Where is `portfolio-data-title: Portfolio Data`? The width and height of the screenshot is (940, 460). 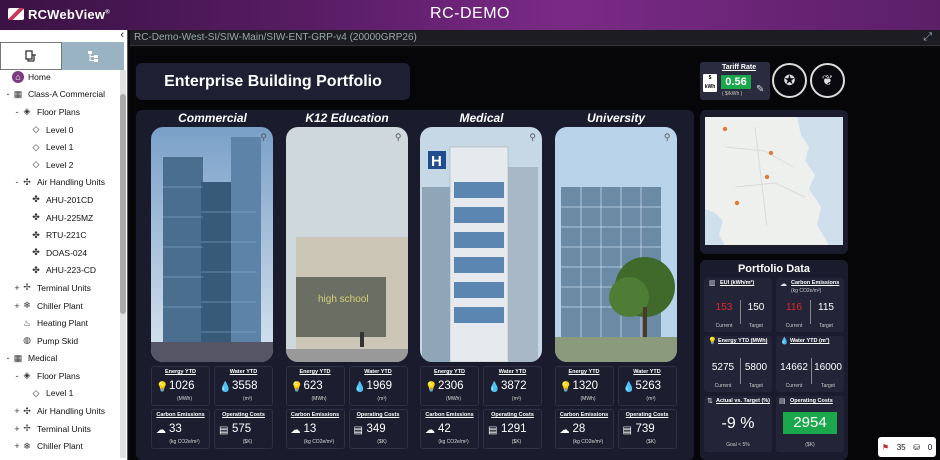
portfolio-data-title: Portfolio Data is located at coordinates (774, 269).